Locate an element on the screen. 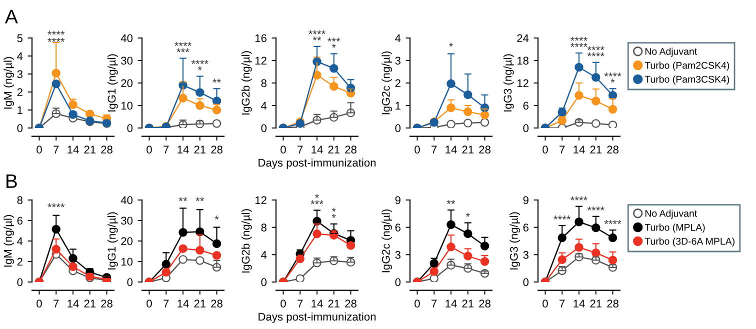 This screenshot has height=329, width=756. legend-label: Turbo (3D-6A MPLA) is located at coordinates (689, 242).